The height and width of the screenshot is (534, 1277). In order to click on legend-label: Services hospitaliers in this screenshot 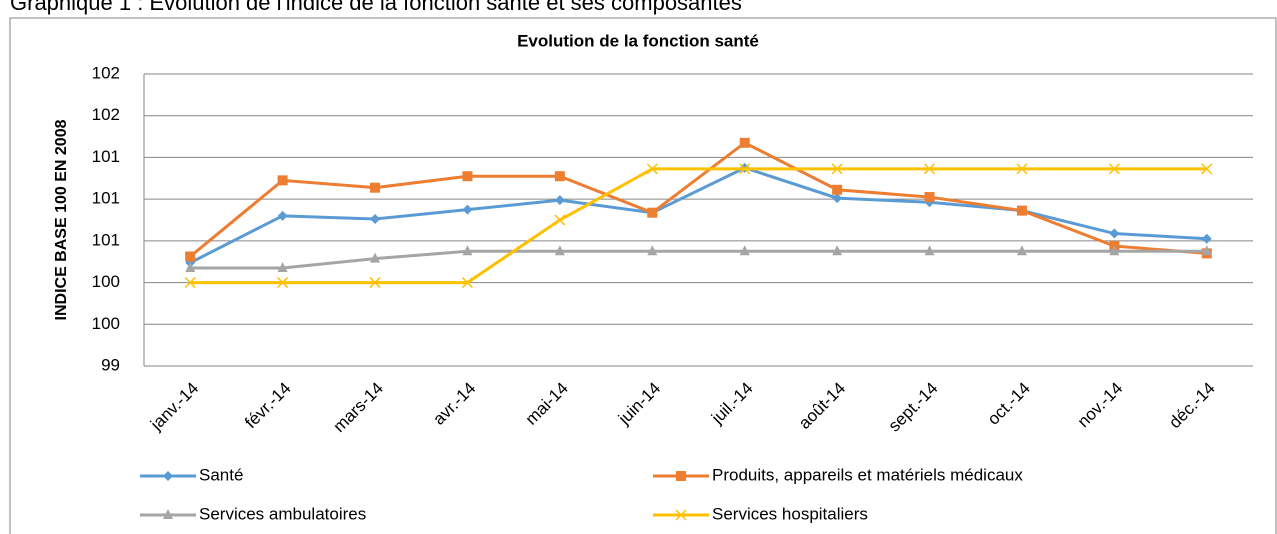, I will do `click(790, 513)`.